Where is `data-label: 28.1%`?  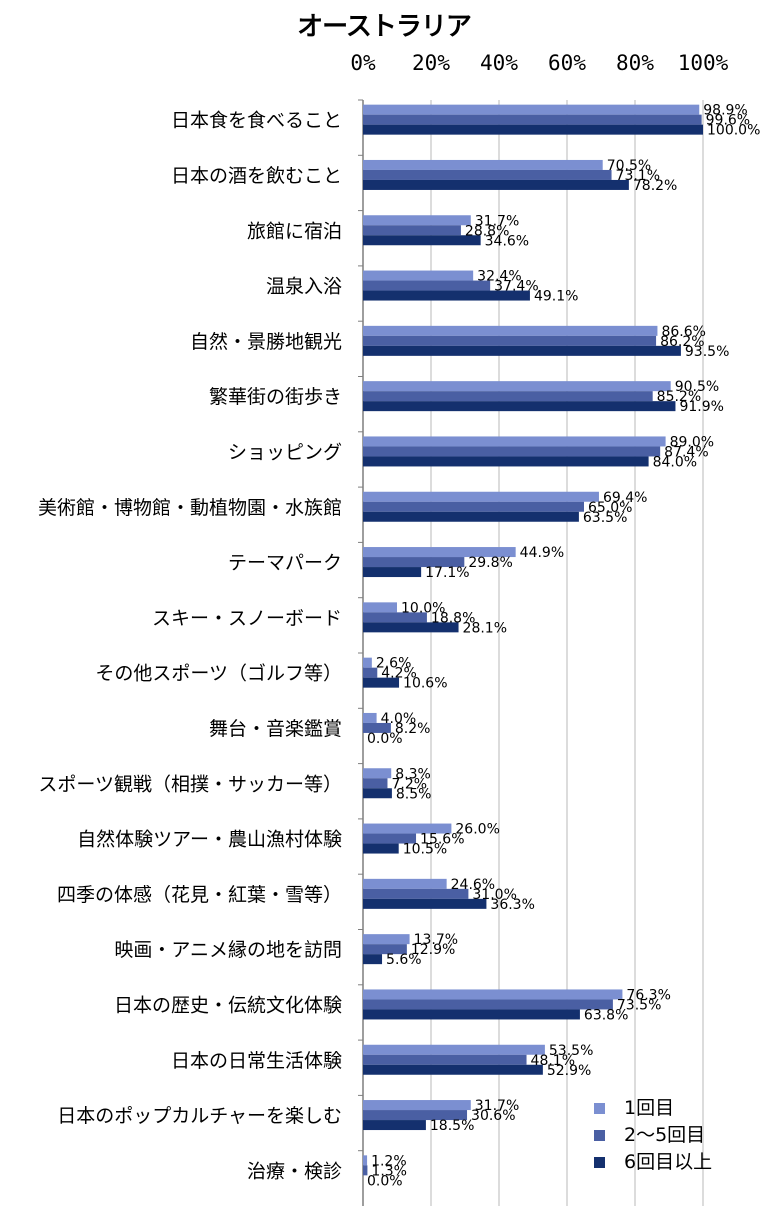 data-label: 28.1% is located at coordinates (485, 628).